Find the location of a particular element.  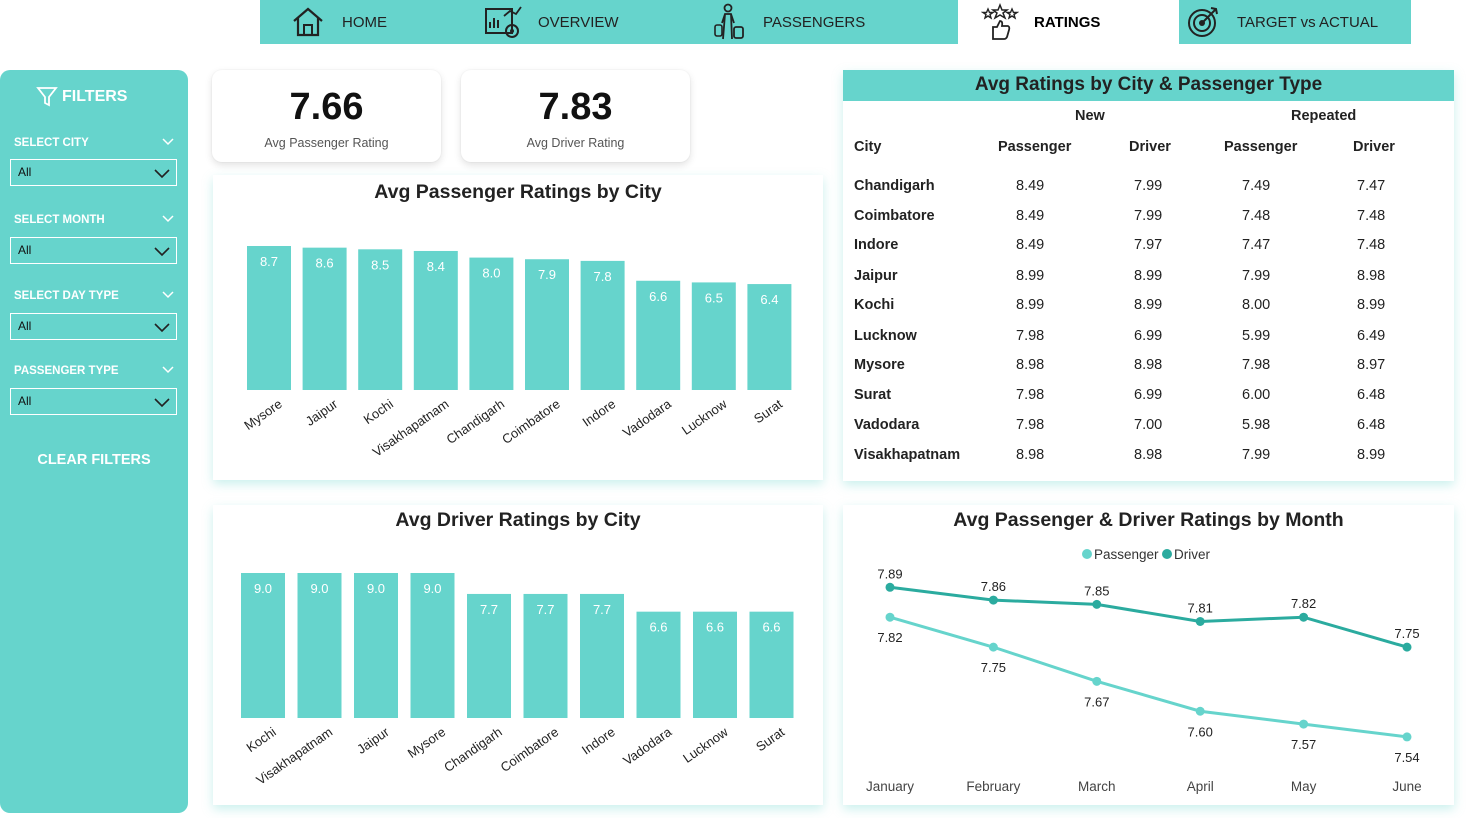

nav-passengers: PASSENGERS is located at coordinates (832, 22).